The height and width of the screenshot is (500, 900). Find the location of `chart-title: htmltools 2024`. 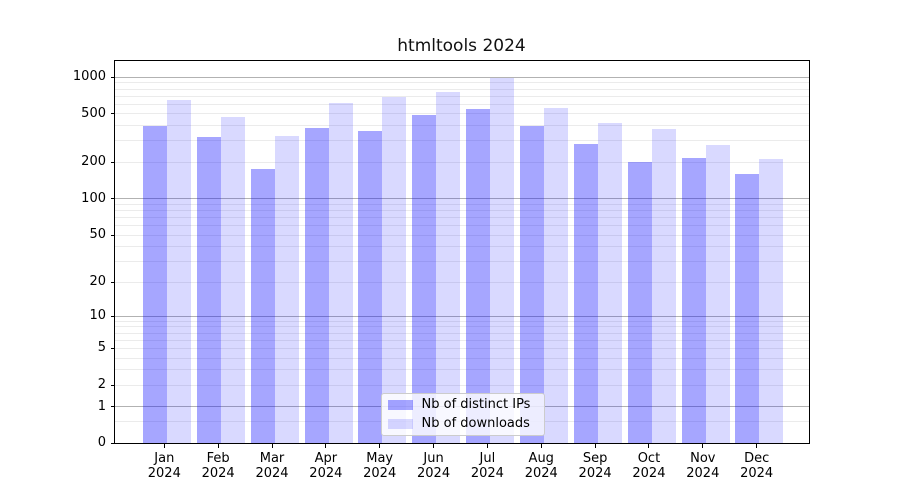

chart-title: htmltools 2024 is located at coordinates (461, 46).